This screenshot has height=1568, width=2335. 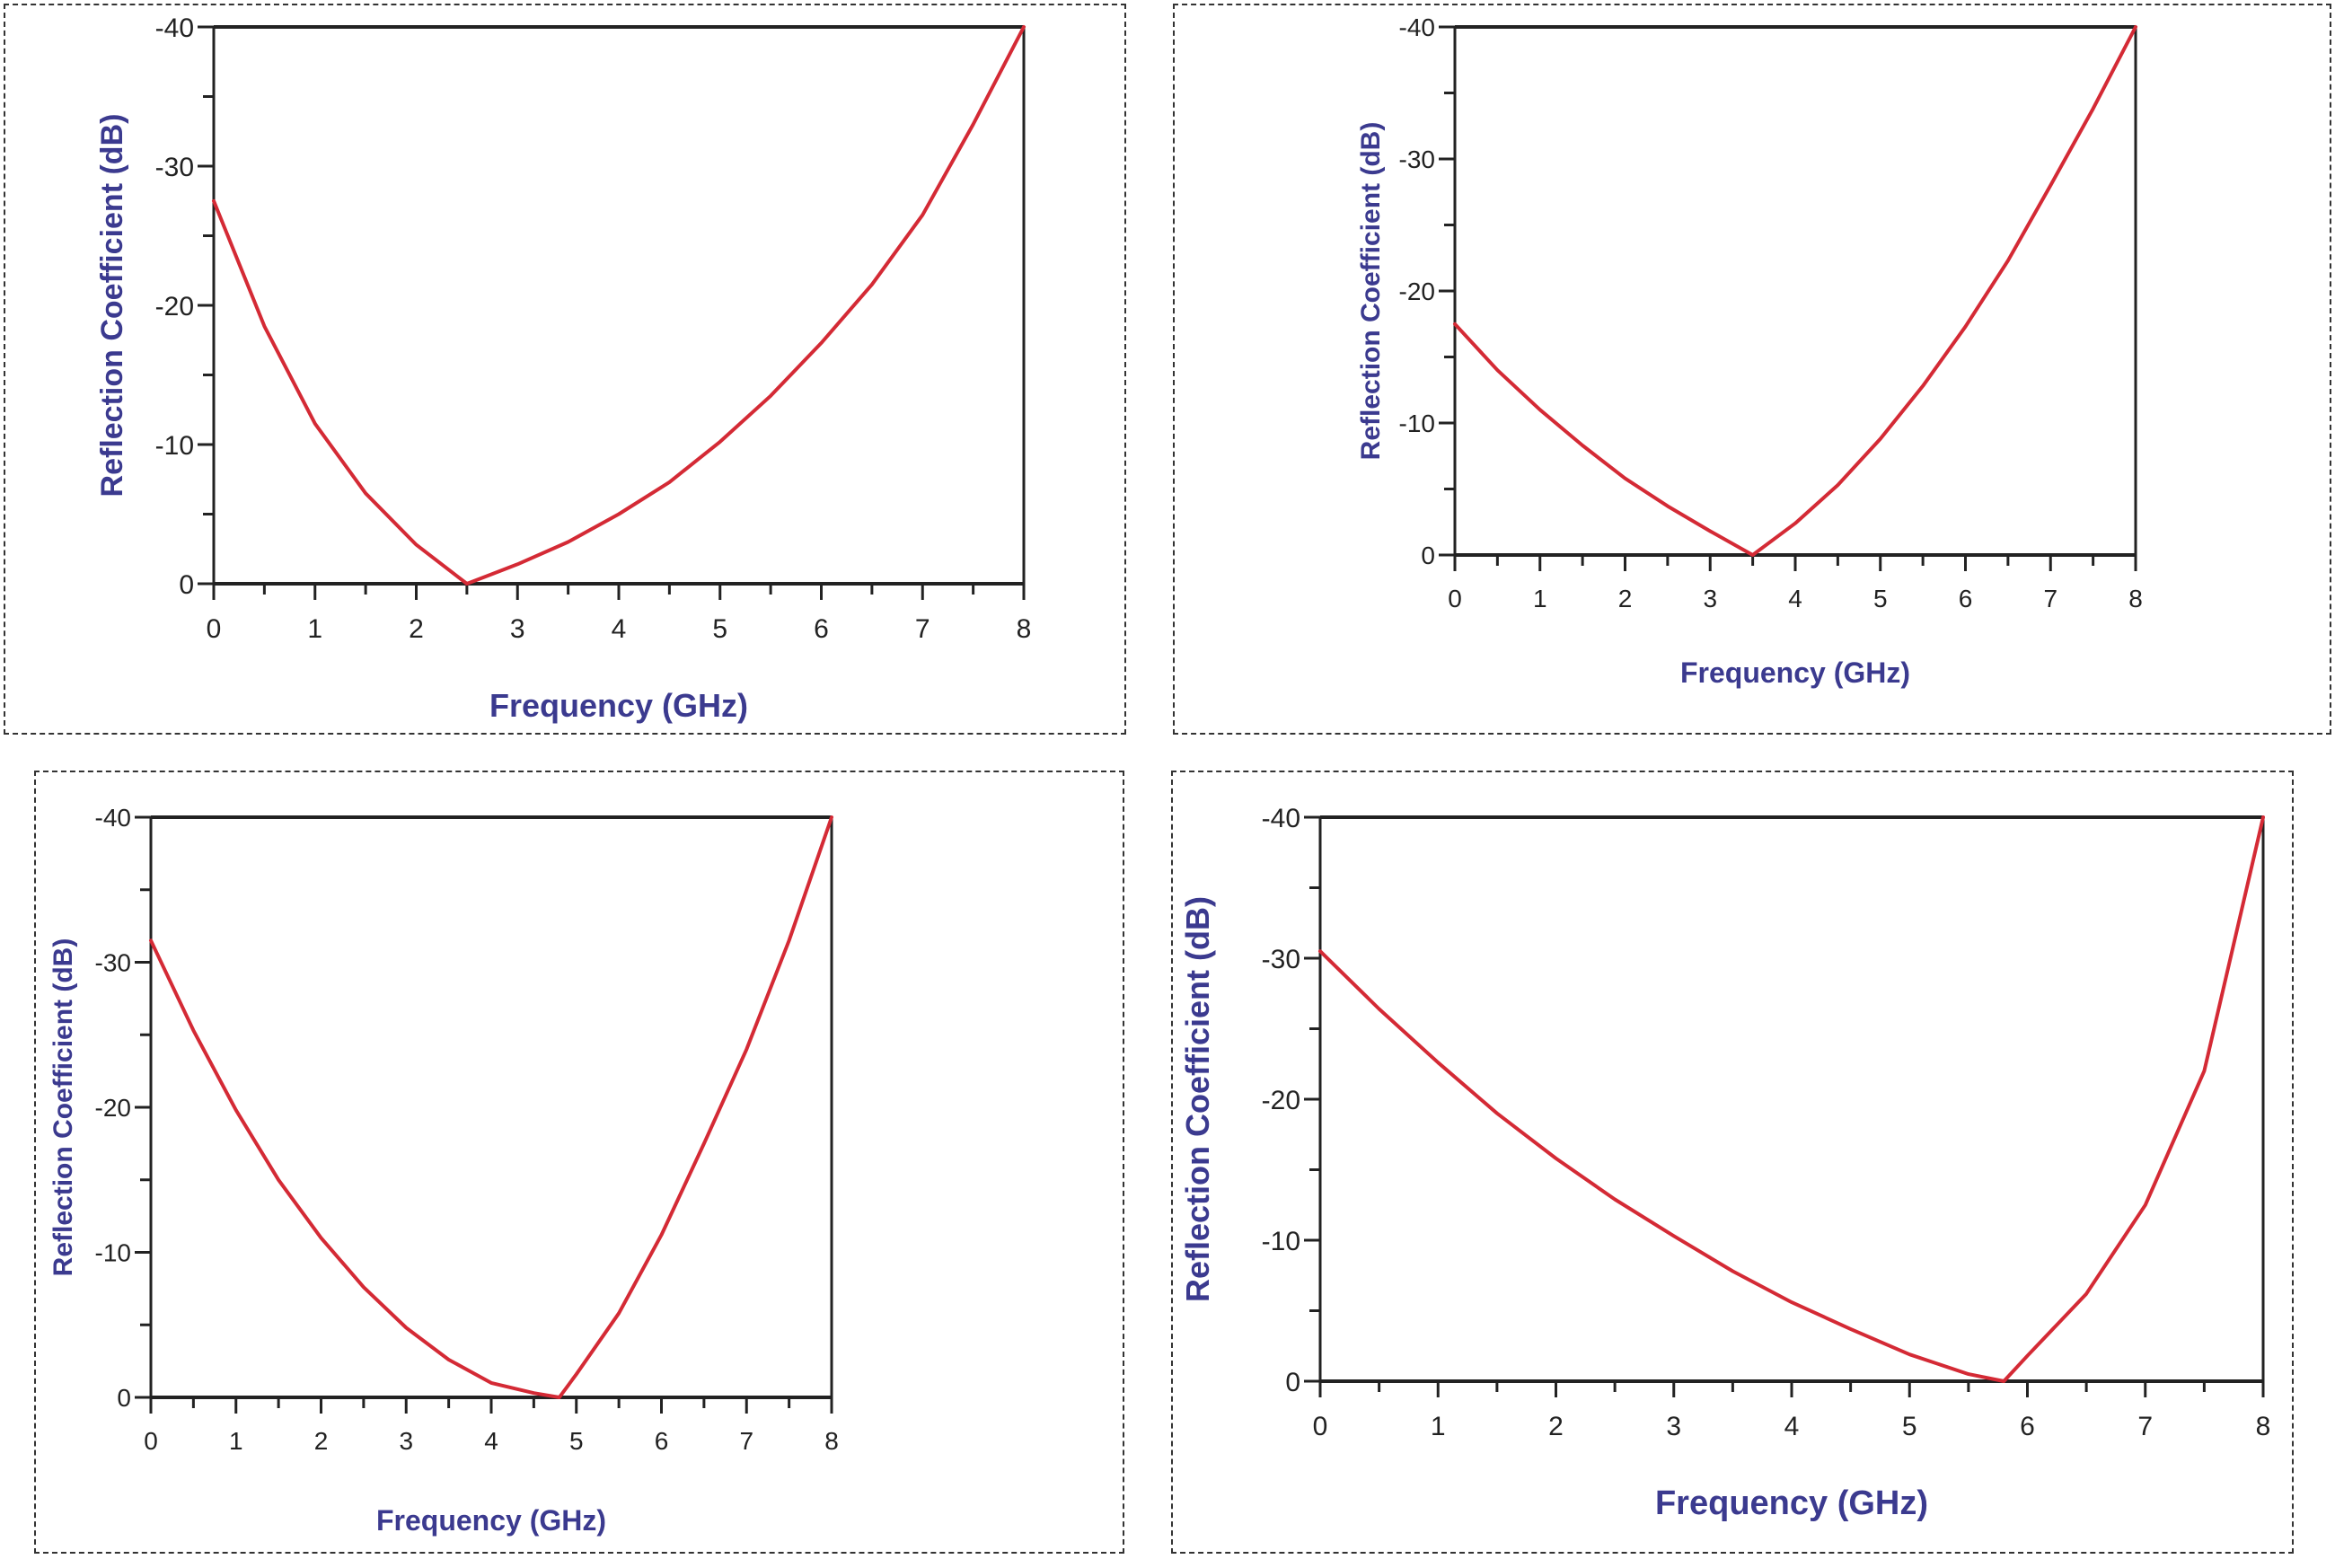 What do you see at coordinates (1320, 1426) in the screenshot?
I see `chart-4-x-tick-label: 0` at bounding box center [1320, 1426].